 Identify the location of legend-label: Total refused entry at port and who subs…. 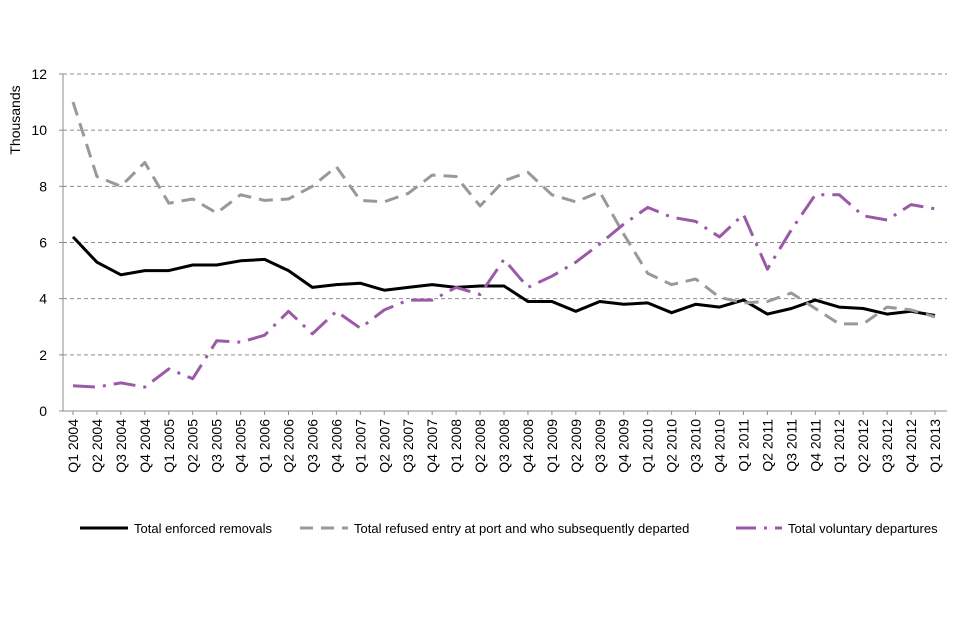
(521, 528).